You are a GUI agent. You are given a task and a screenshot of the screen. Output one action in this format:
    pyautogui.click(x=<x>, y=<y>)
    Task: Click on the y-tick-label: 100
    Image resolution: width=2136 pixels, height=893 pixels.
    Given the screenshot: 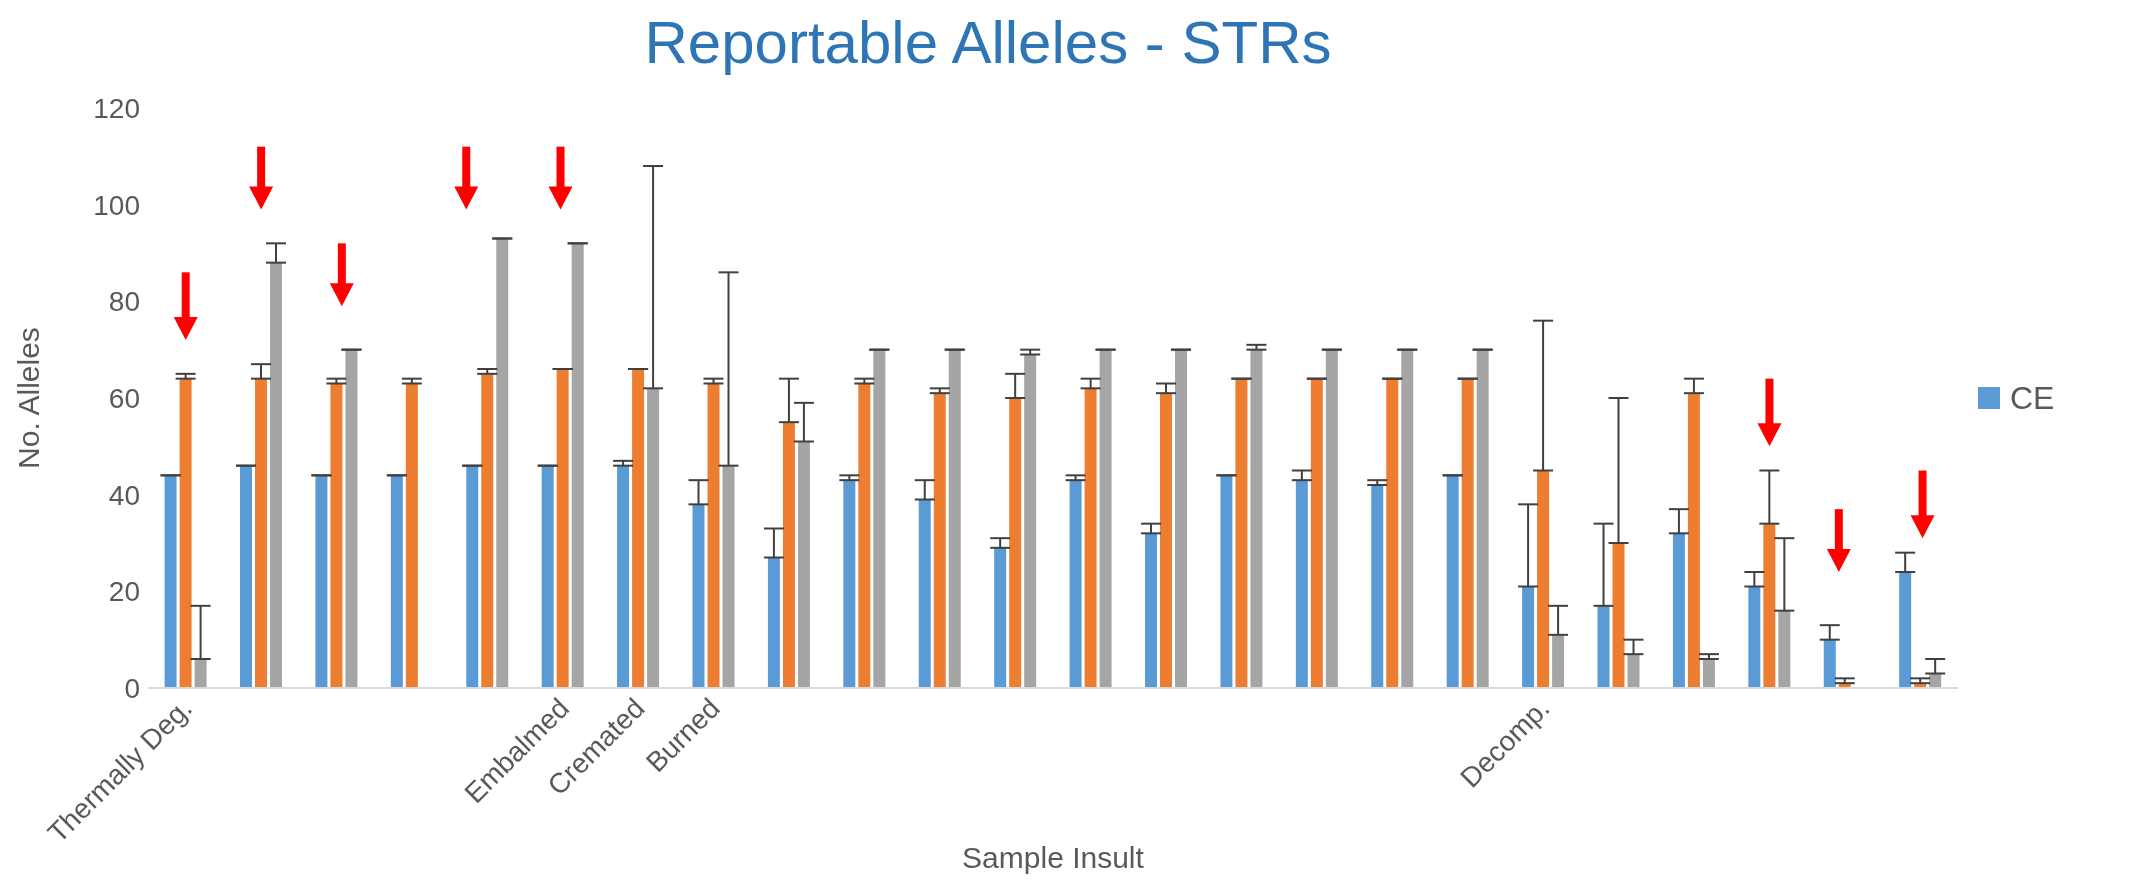 What is the action you would take?
    pyautogui.click(x=116, y=205)
    